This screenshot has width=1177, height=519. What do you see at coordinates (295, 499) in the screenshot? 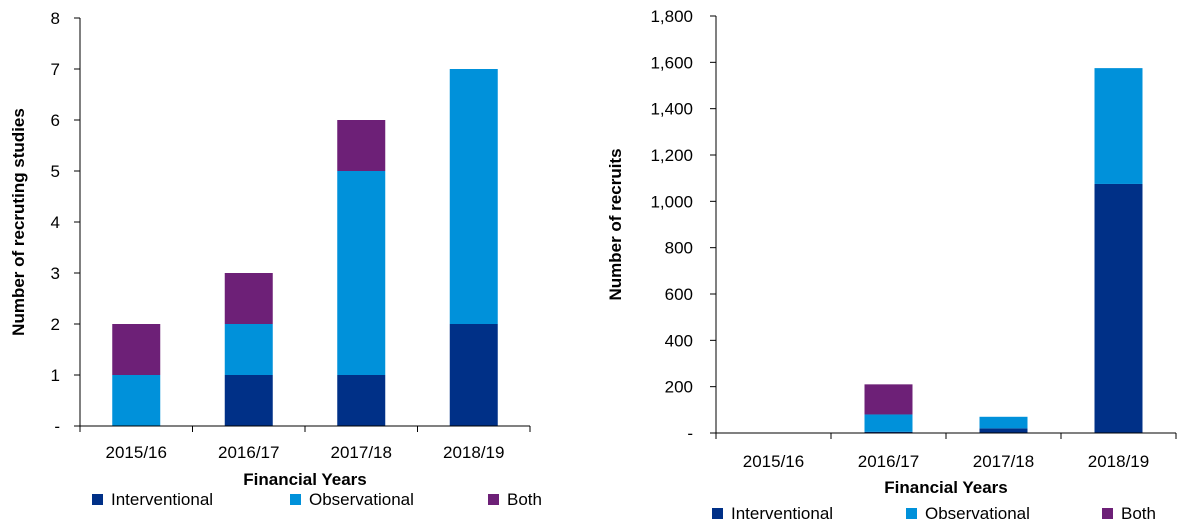
I see `left-legend-swatch-observational` at bounding box center [295, 499].